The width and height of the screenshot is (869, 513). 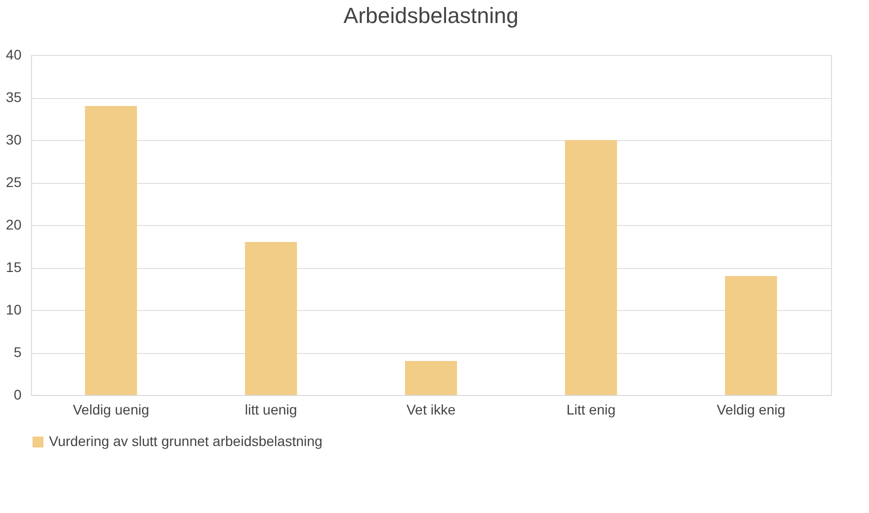 What do you see at coordinates (431, 410) in the screenshot?
I see `x-tick-label: Vet ikke` at bounding box center [431, 410].